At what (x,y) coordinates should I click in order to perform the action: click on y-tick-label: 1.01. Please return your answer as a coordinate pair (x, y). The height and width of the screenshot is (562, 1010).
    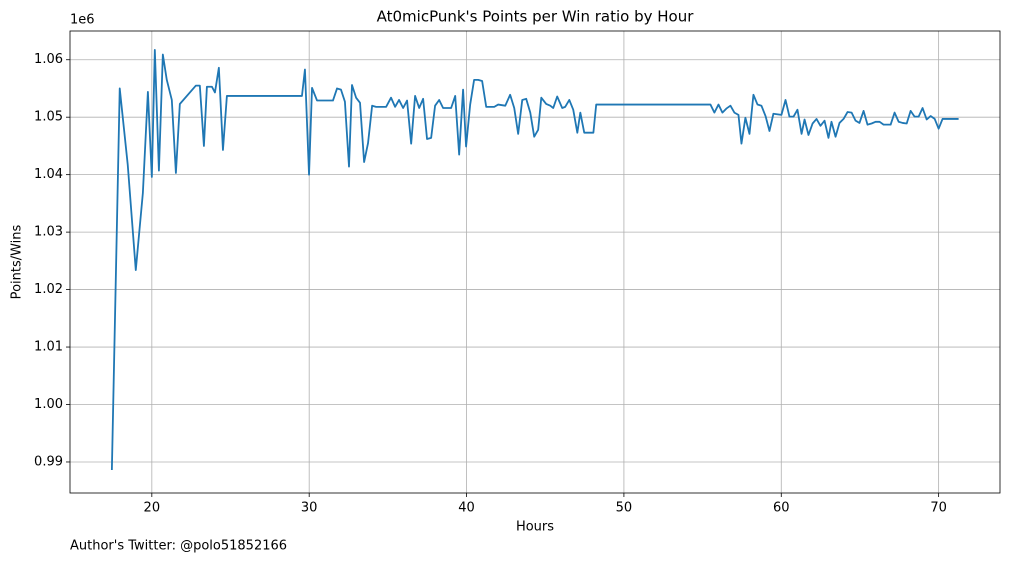
    Looking at the image, I should click on (48, 347).